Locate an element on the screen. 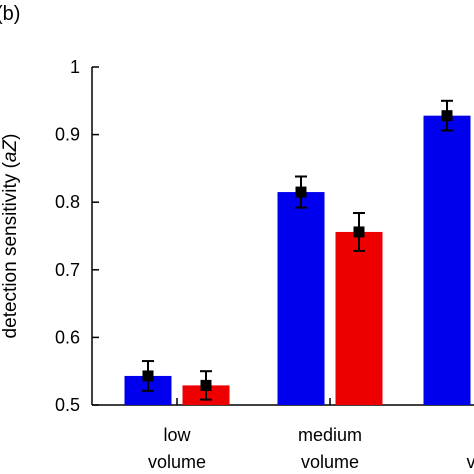 Image resolution: width=474 pixels, height=474 pixels. y-tick-label: 0.5 is located at coordinates (67, 405).